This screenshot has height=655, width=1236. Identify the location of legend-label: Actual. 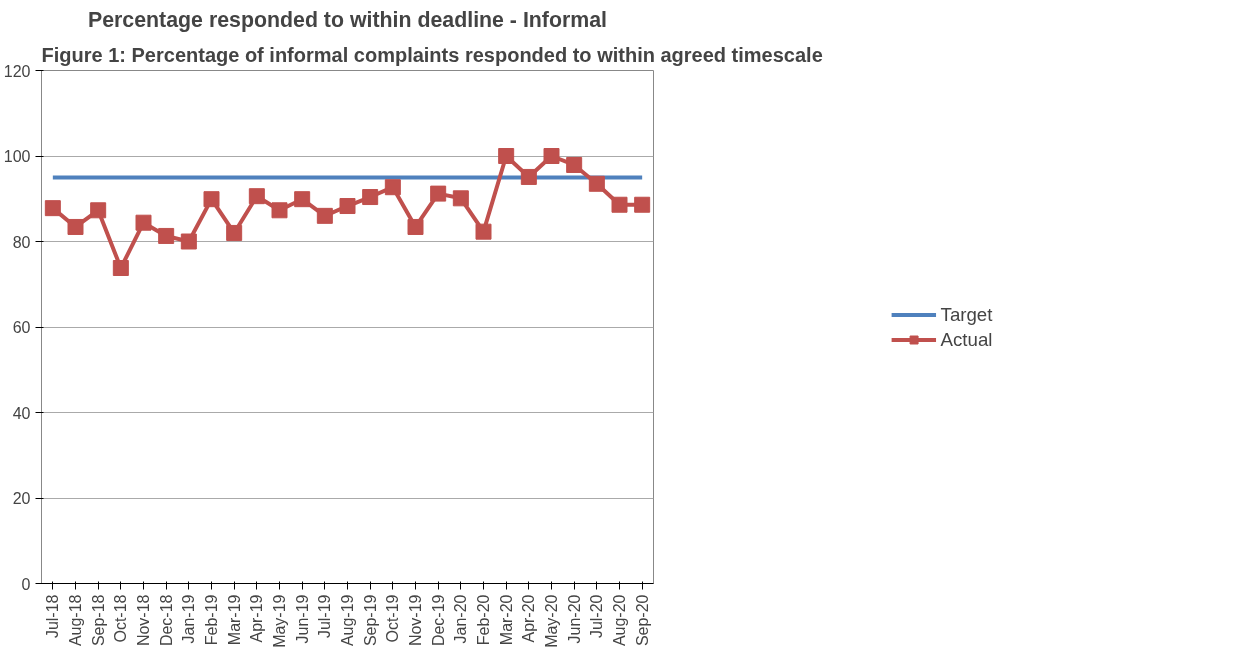
(966, 339).